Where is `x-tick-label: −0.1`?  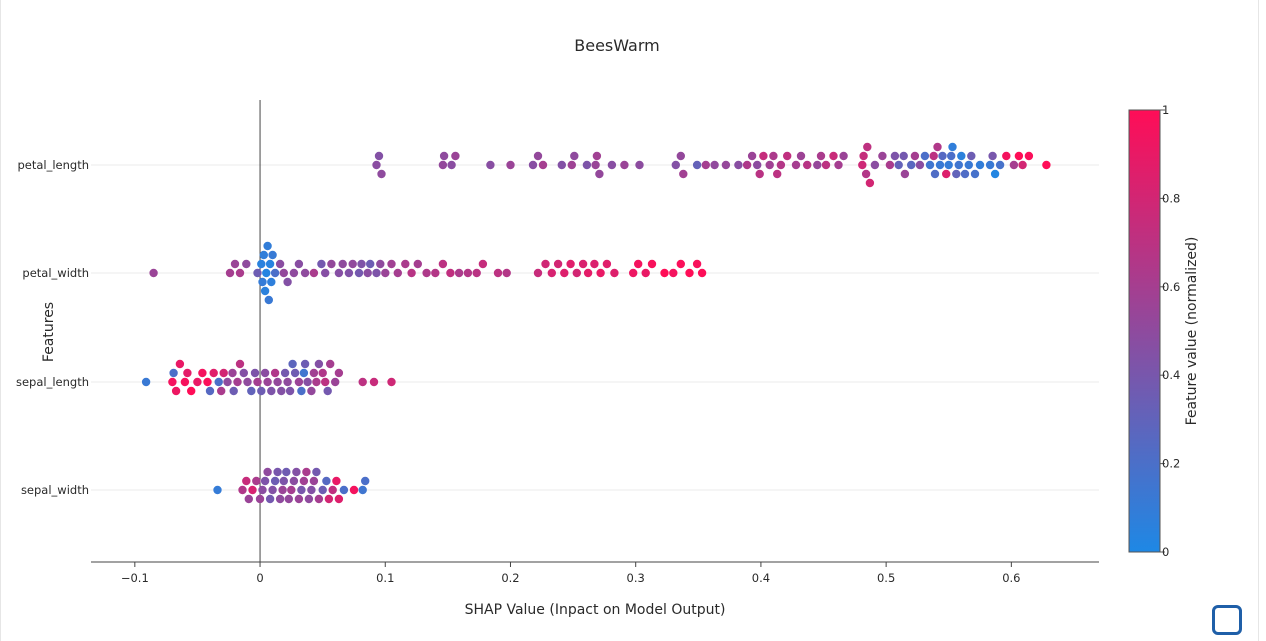 x-tick-label: −0.1 is located at coordinates (135, 578).